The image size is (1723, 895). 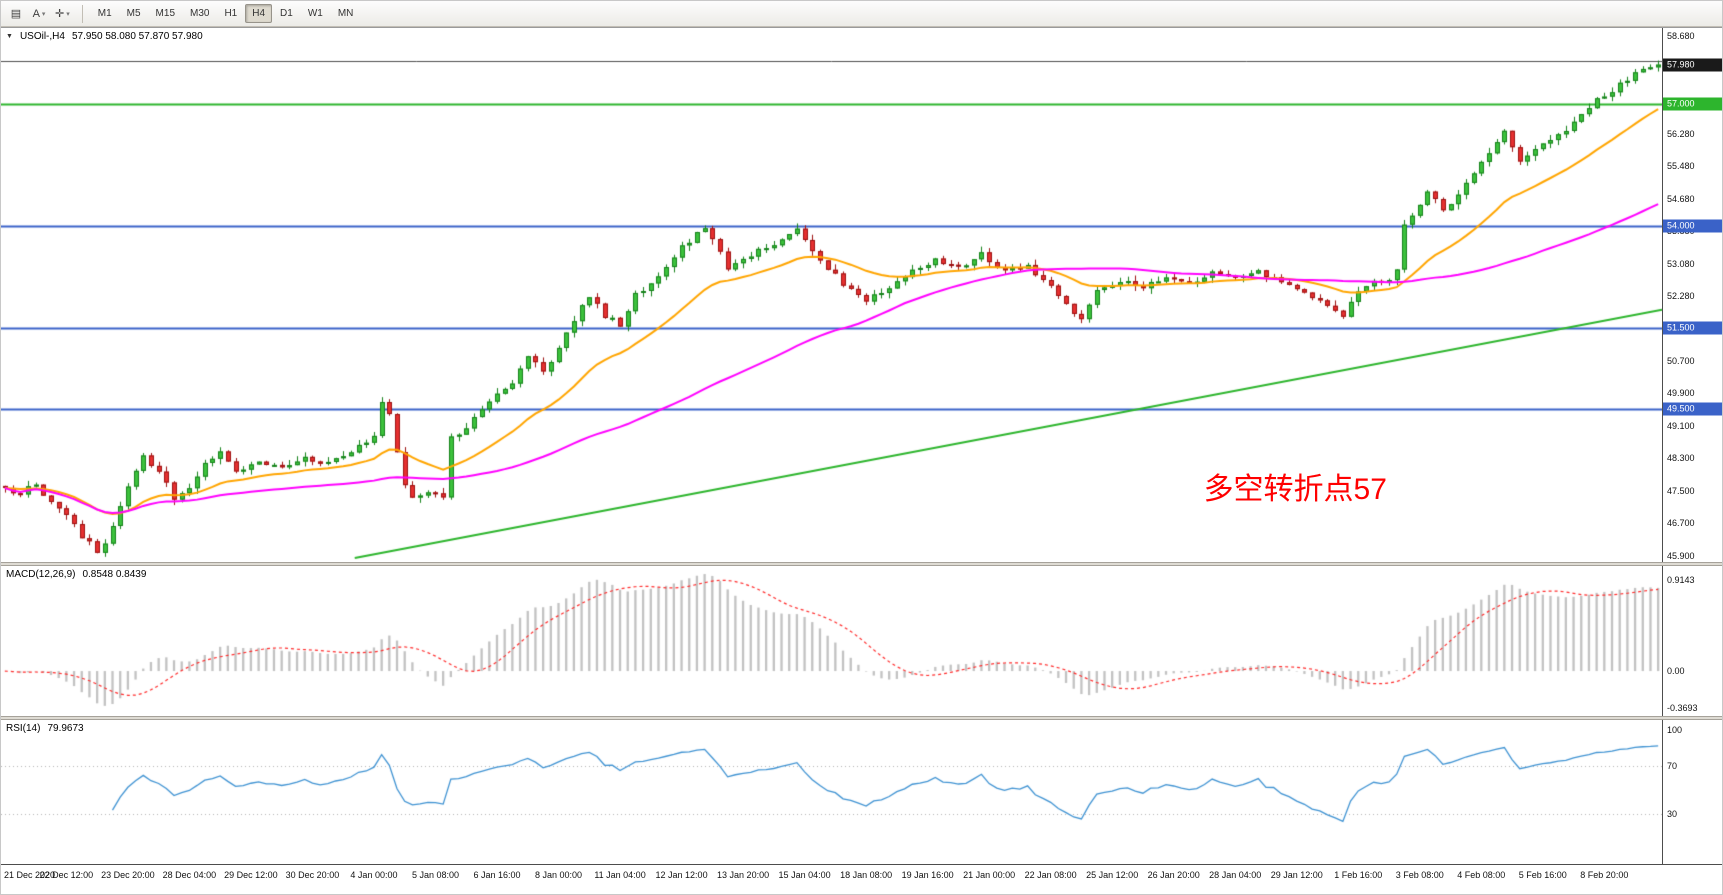 What do you see at coordinates (1481, 875) in the screenshot?
I see `time-axis-label: 4 Feb 08:00` at bounding box center [1481, 875].